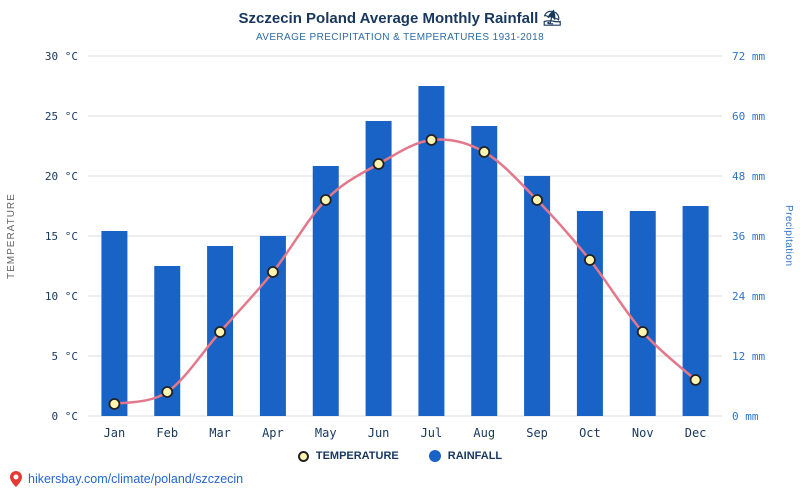  Describe the element at coordinates (273, 433) in the screenshot. I see `x-axis-label: Apr` at that location.